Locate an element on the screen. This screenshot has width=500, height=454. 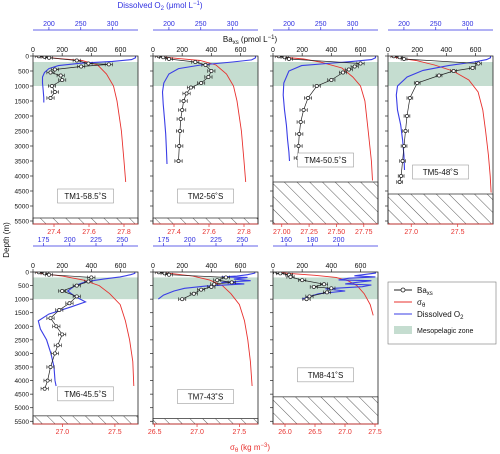
station-label: TM8-41˚S is located at coordinates (326, 375).